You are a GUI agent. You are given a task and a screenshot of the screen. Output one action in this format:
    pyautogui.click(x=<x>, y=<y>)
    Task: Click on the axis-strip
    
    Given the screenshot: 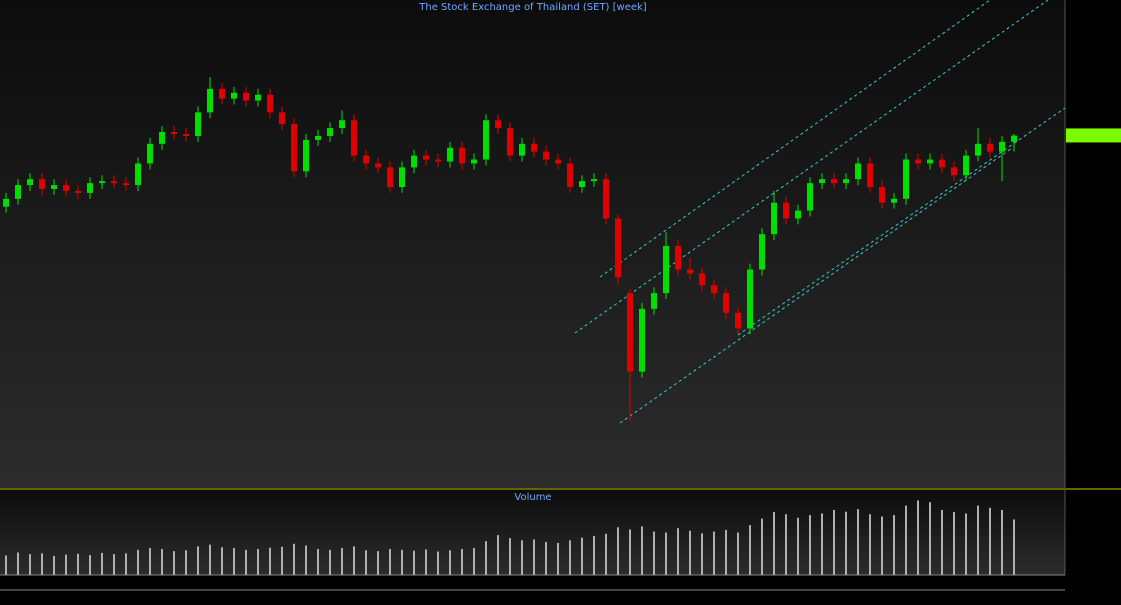 What is the action you would take?
    pyautogui.click(x=1093, y=302)
    